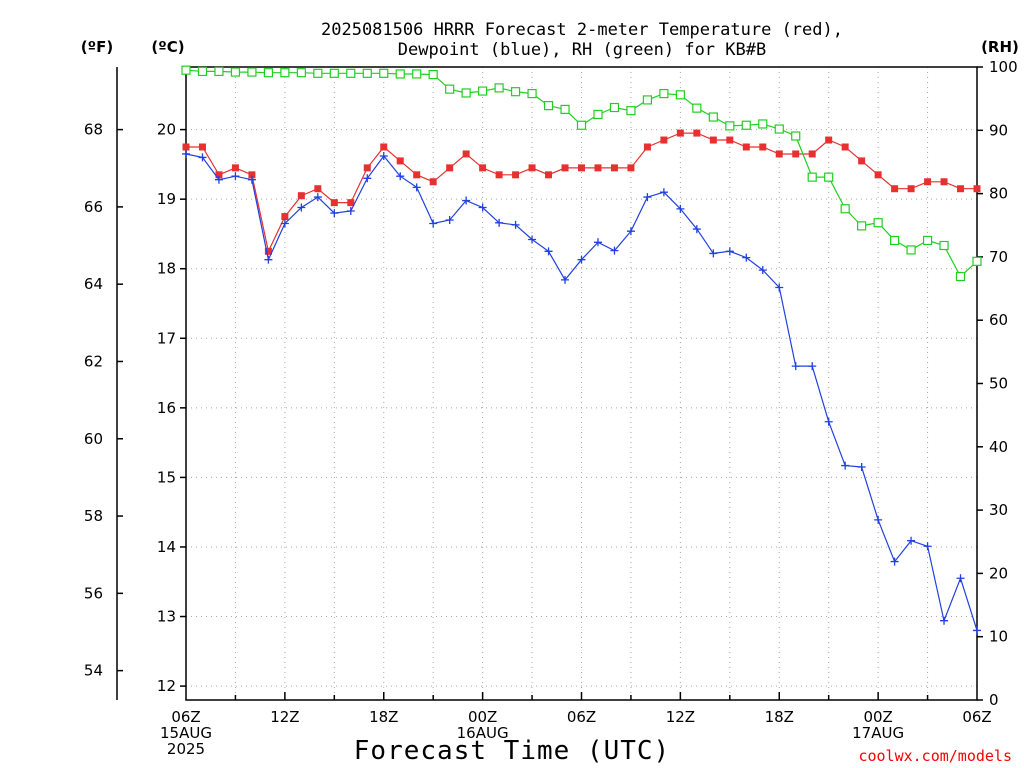 The height and width of the screenshot is (768, 1024). What do you see at coordinates (166, 130) in the screenshot?
I see `celsius-tick-label: 20` at bounding box center [166, 130].